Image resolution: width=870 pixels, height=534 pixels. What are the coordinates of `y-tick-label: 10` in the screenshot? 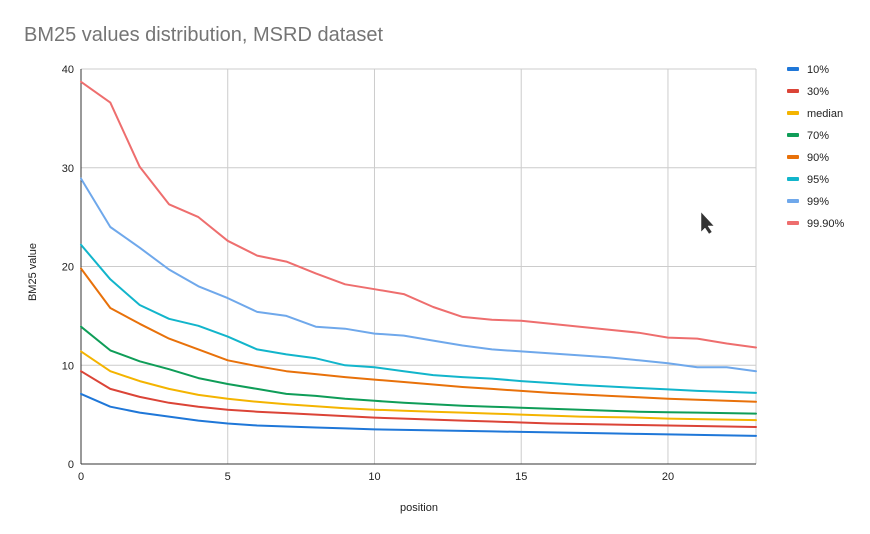 It's located at (68, 366).